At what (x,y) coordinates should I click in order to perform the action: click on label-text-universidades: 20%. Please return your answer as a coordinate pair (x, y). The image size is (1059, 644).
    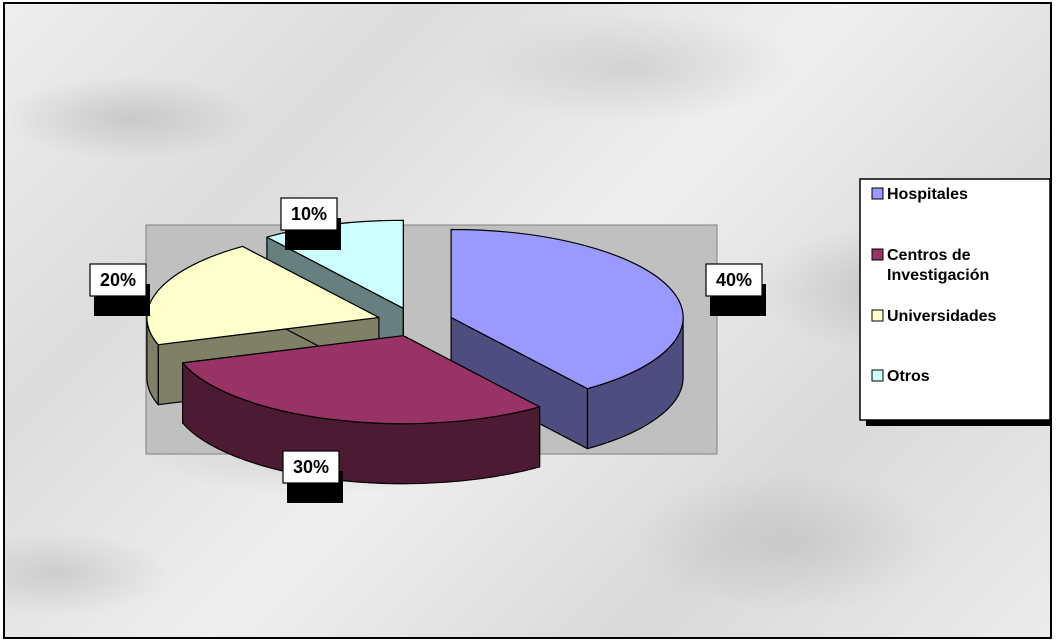
    Looking at the image, I should click on (118, 280).